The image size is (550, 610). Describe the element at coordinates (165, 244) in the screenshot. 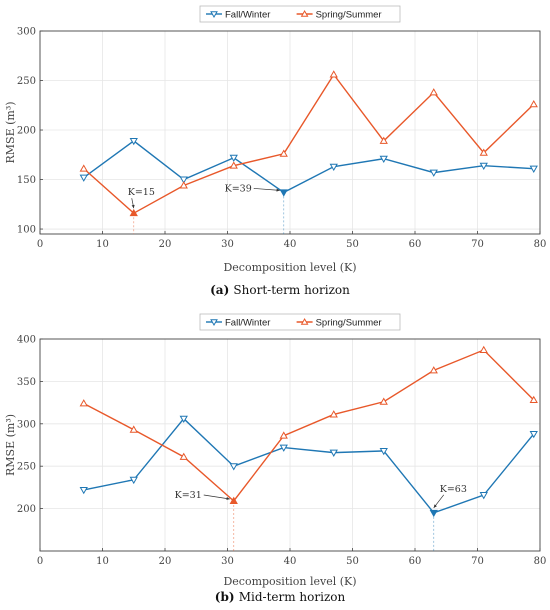

I see `x-tick-label: 20` at that location.